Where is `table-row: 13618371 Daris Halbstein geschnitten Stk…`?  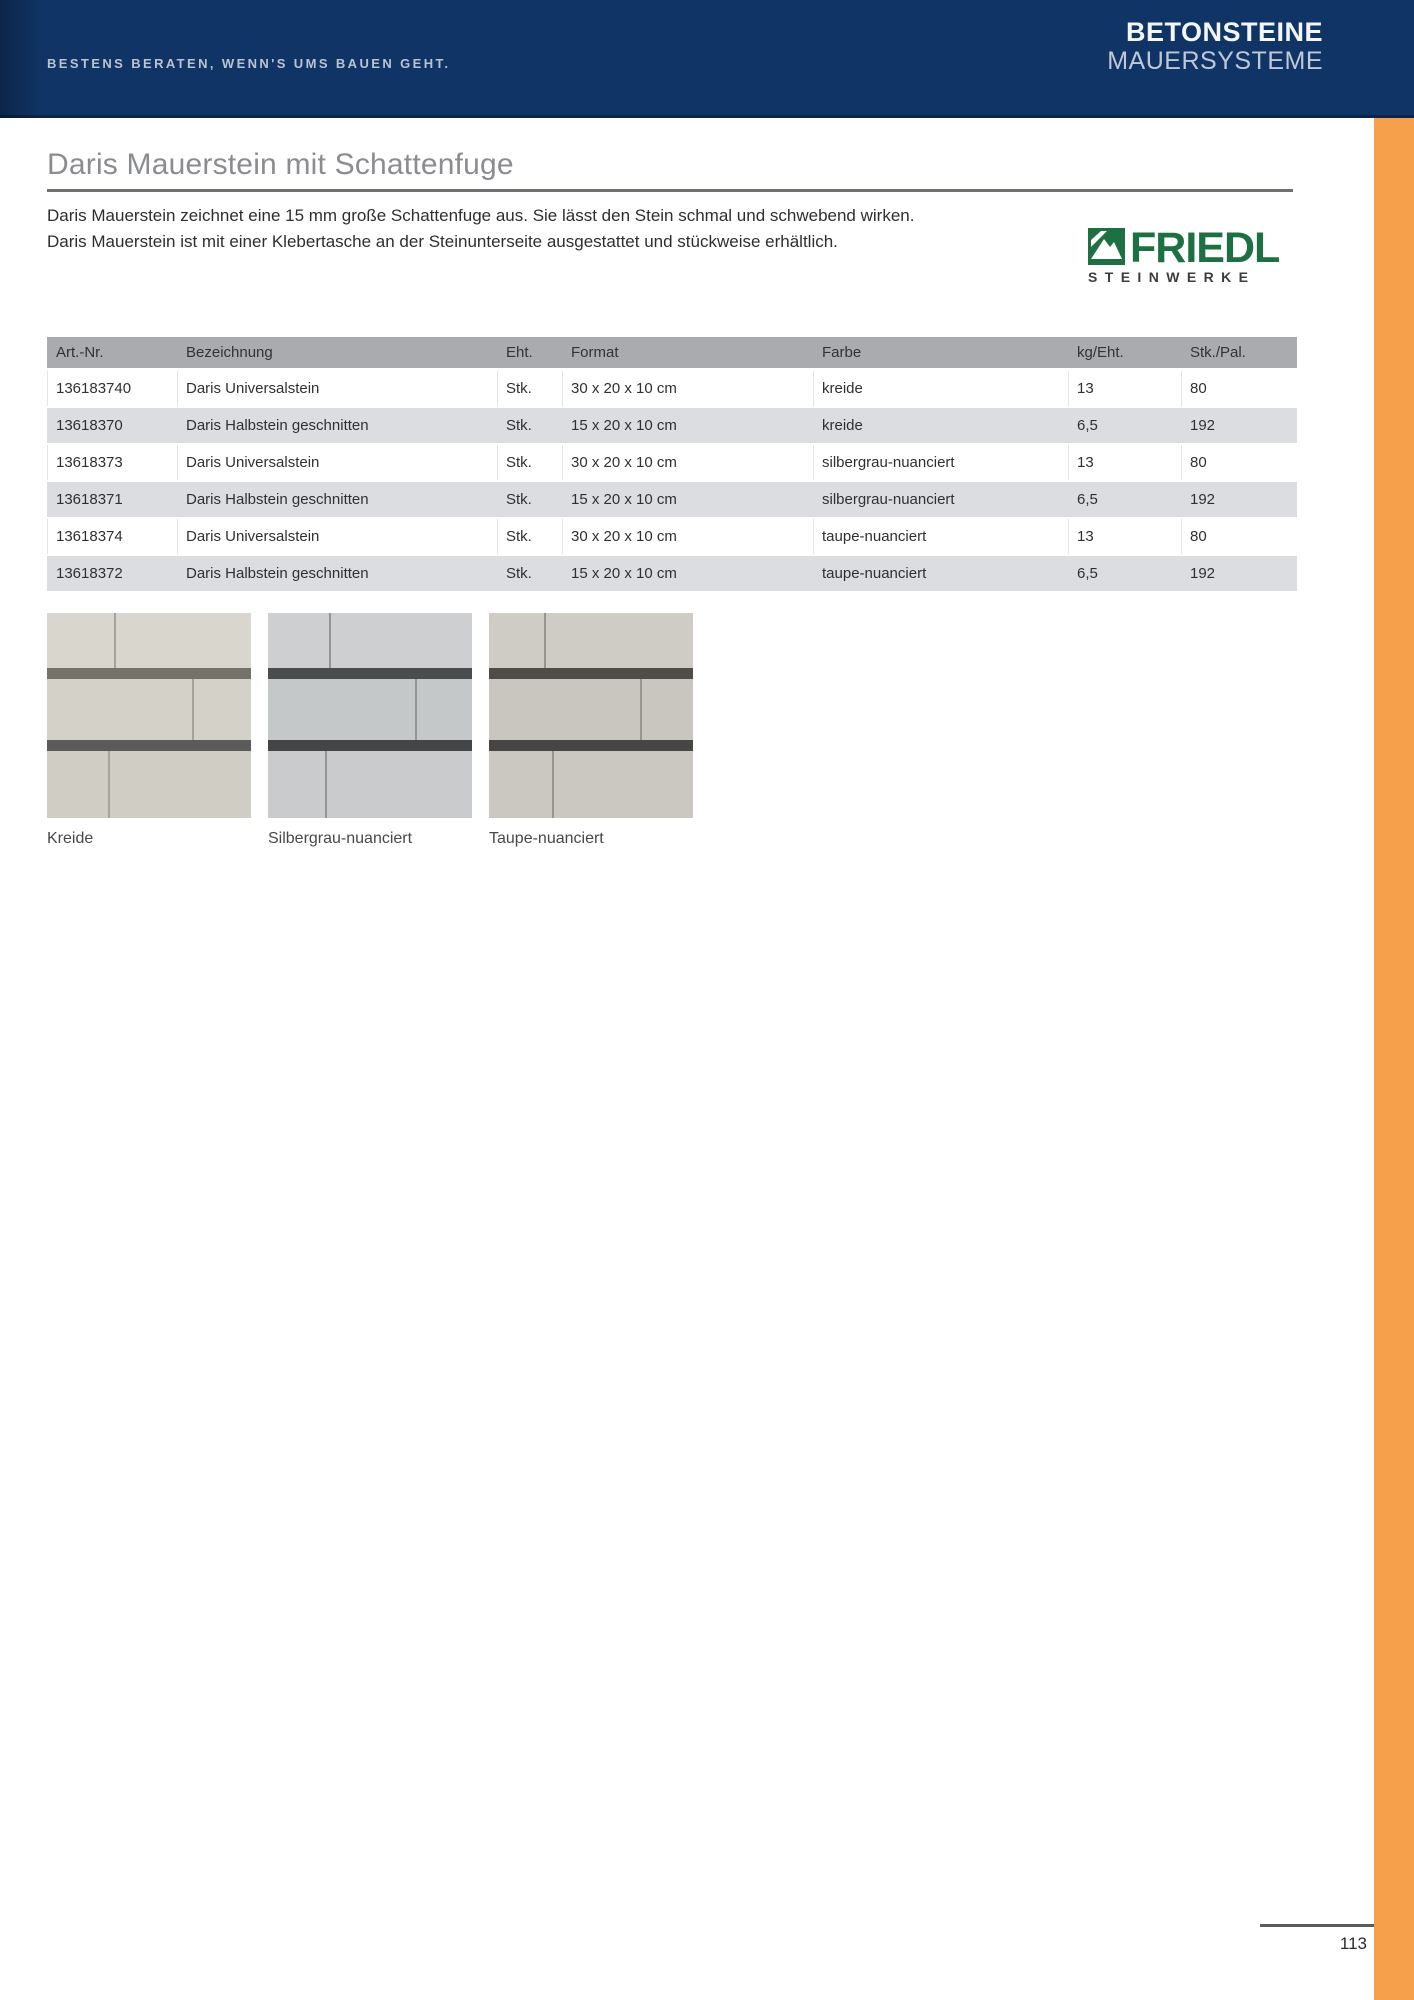
table-row: 13618371 Daris Halbstein geschnitten Stk… is located at coordinates (672, 500).